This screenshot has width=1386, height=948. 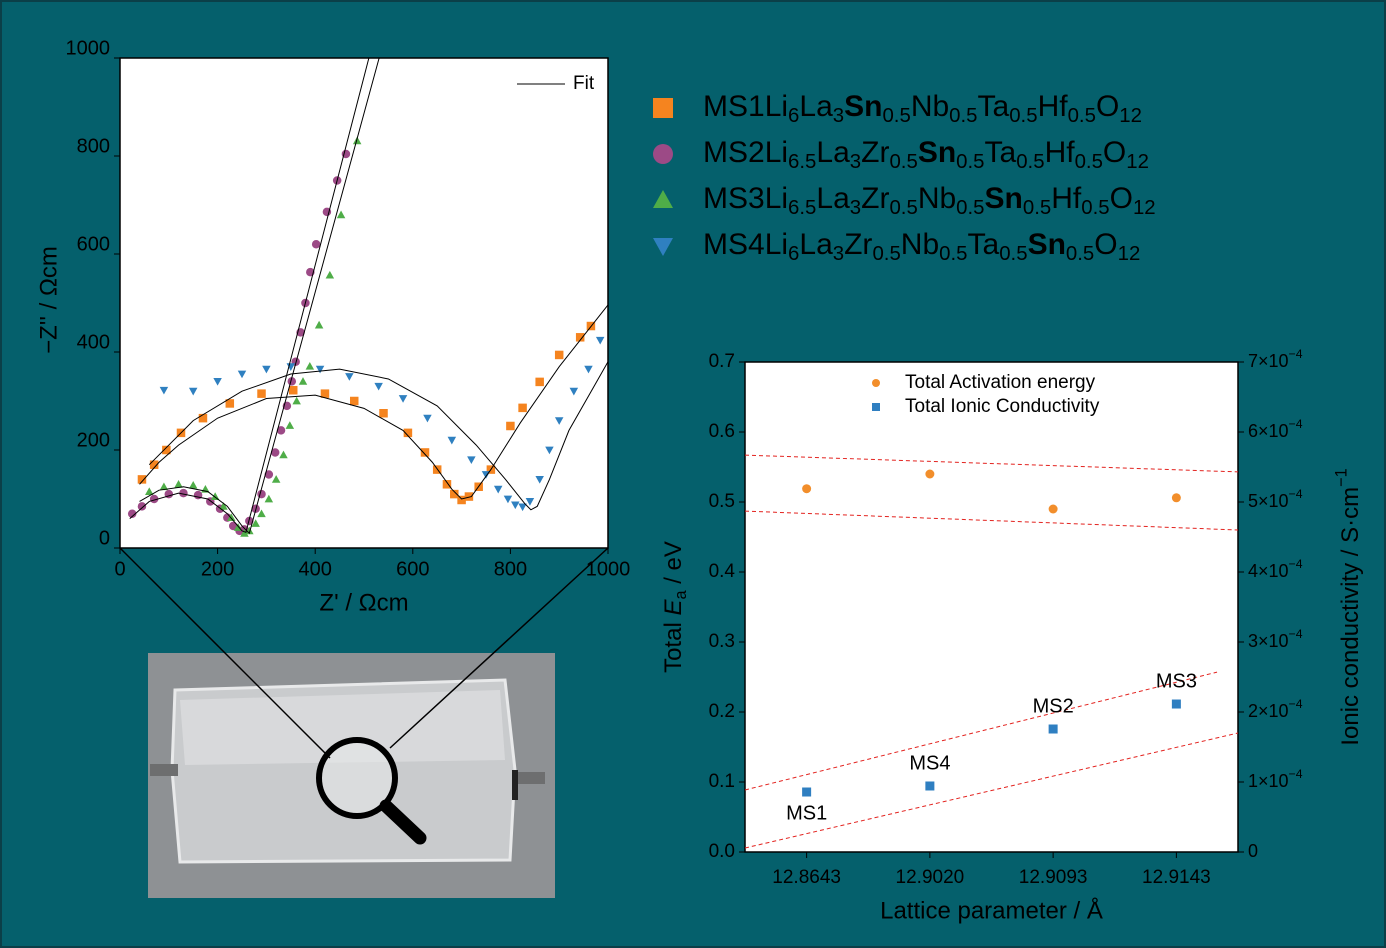 What do you see at coordinates (920, 244) in the screenshot?
I see `text-part: Nb` at bounding box center [920, 244].